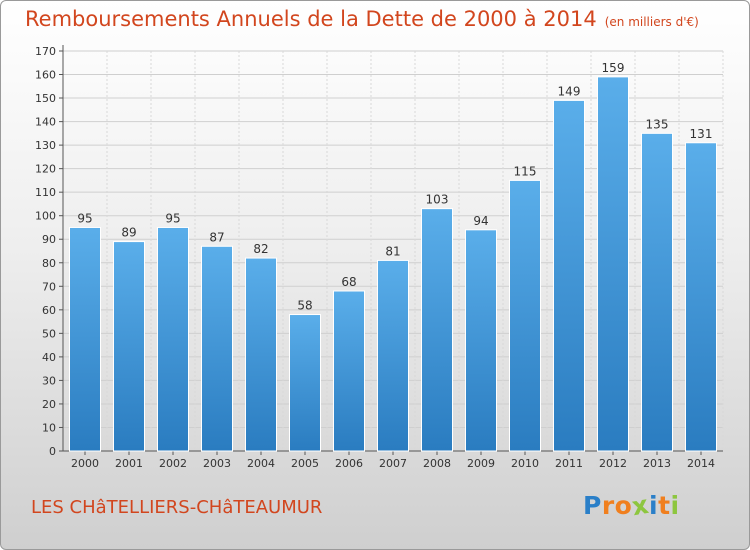  I want to click on y-tick-label: 110, so click(45, 192).